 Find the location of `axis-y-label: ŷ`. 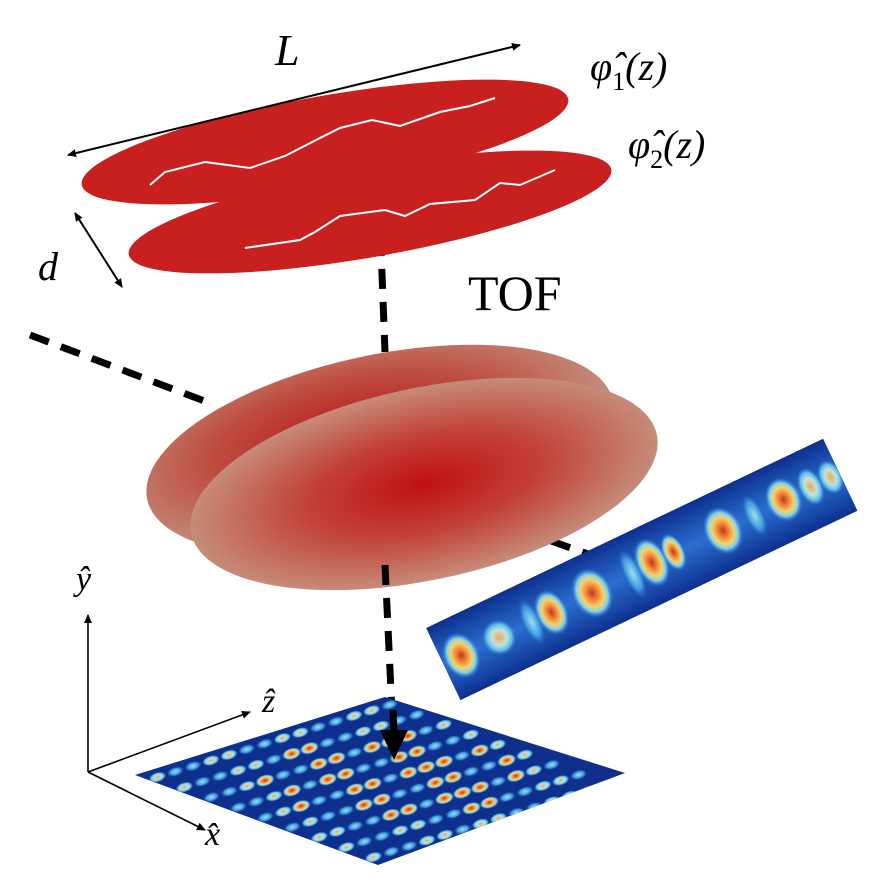

axis-y-label: ŷ is located at coordinates (82, 579).